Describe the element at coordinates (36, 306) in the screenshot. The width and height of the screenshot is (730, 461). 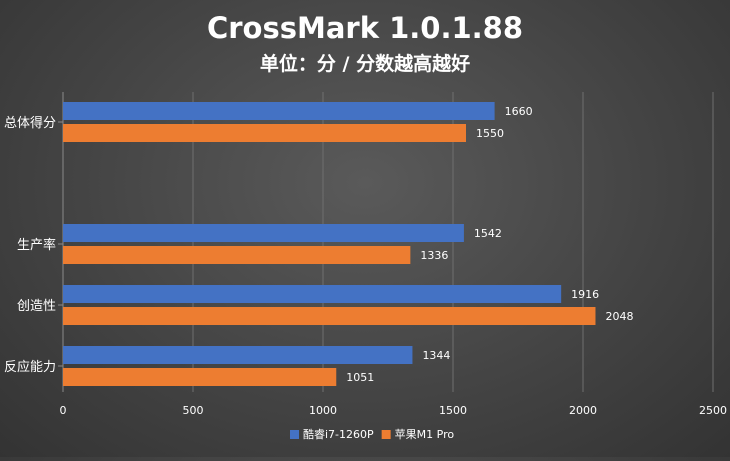
I see `category-label: 创造性` at that location.